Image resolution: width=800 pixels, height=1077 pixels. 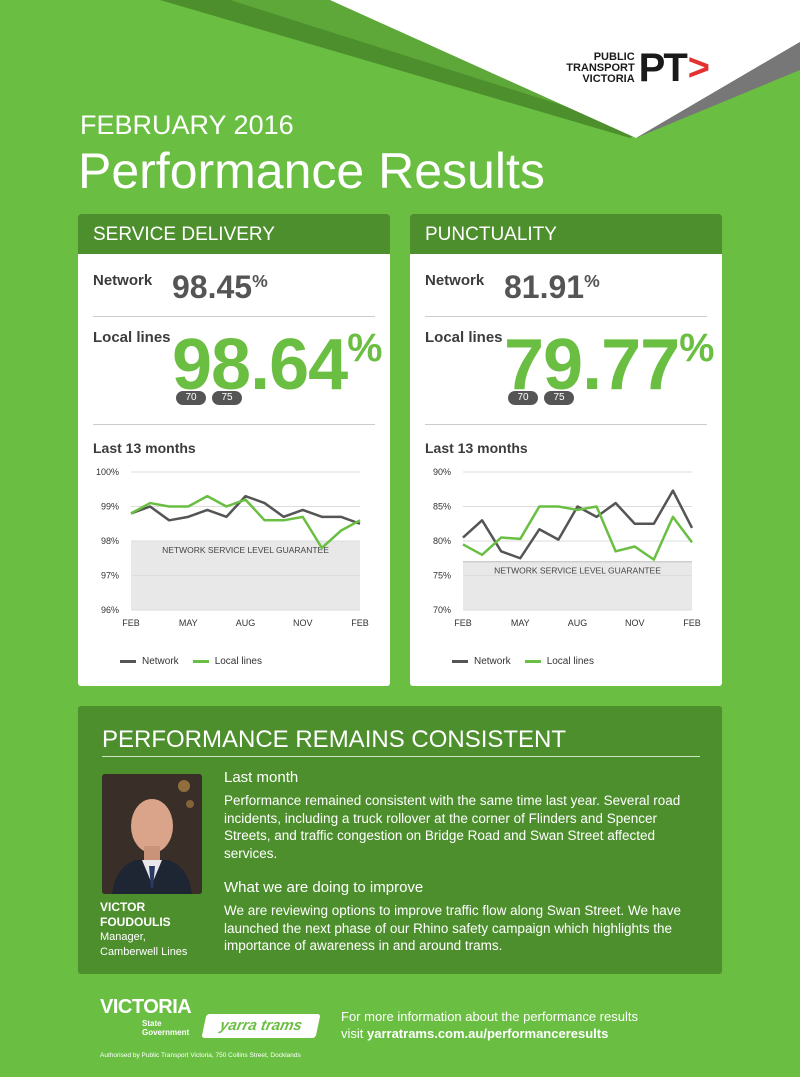 What do you see at coordinates (552, 287) in the screenshot?
I see `network-value: 81.91%` at bounding box center [552, 287].